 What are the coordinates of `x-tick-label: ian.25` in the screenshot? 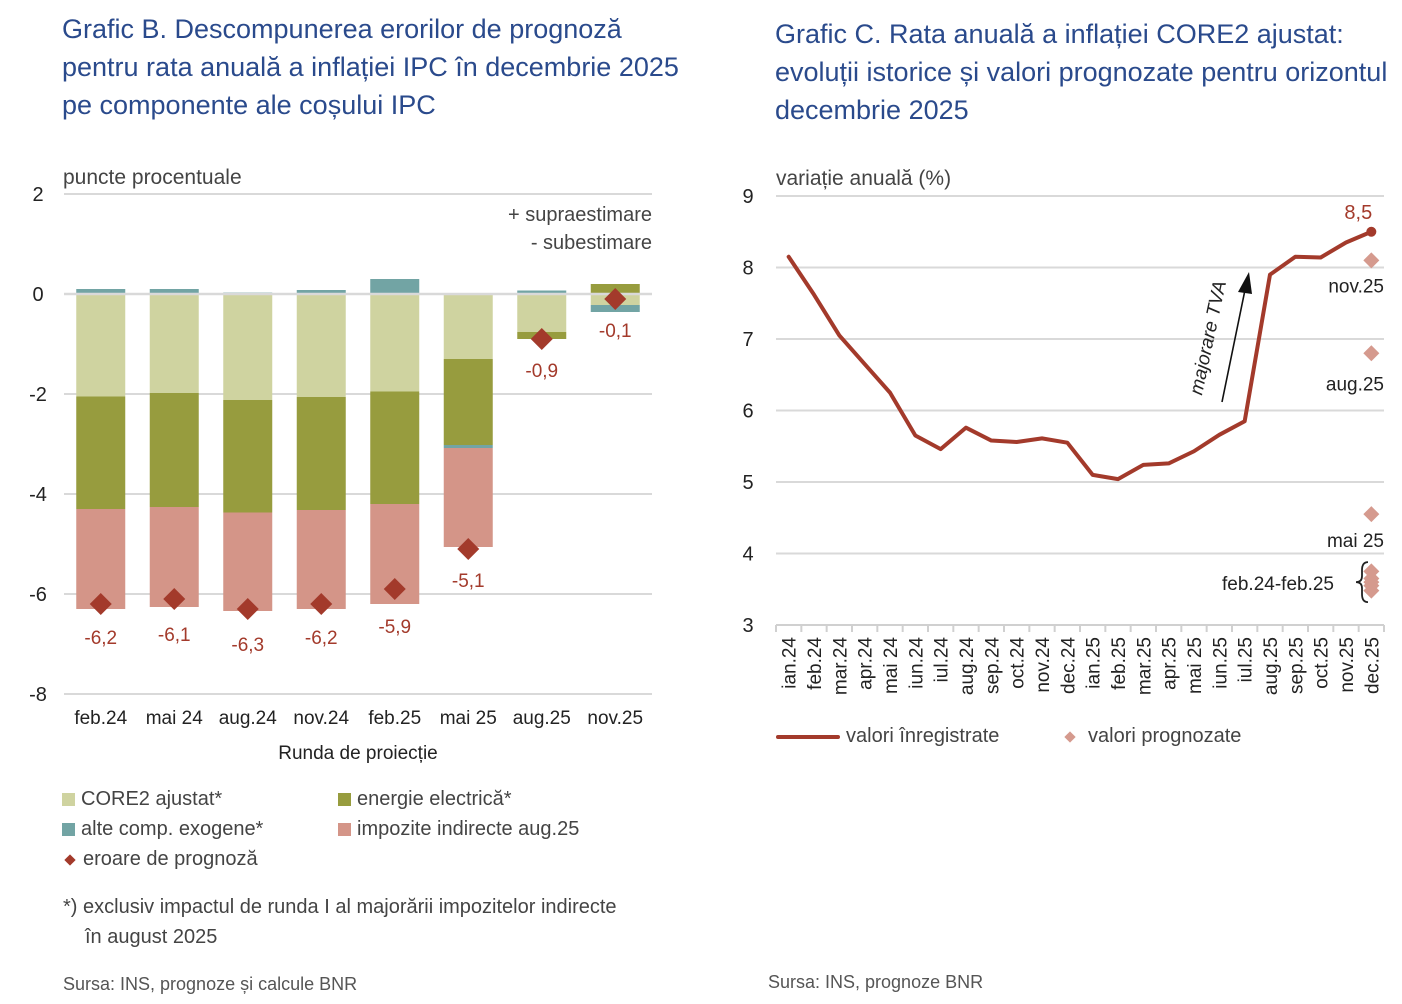 It's located at (1094, 663).